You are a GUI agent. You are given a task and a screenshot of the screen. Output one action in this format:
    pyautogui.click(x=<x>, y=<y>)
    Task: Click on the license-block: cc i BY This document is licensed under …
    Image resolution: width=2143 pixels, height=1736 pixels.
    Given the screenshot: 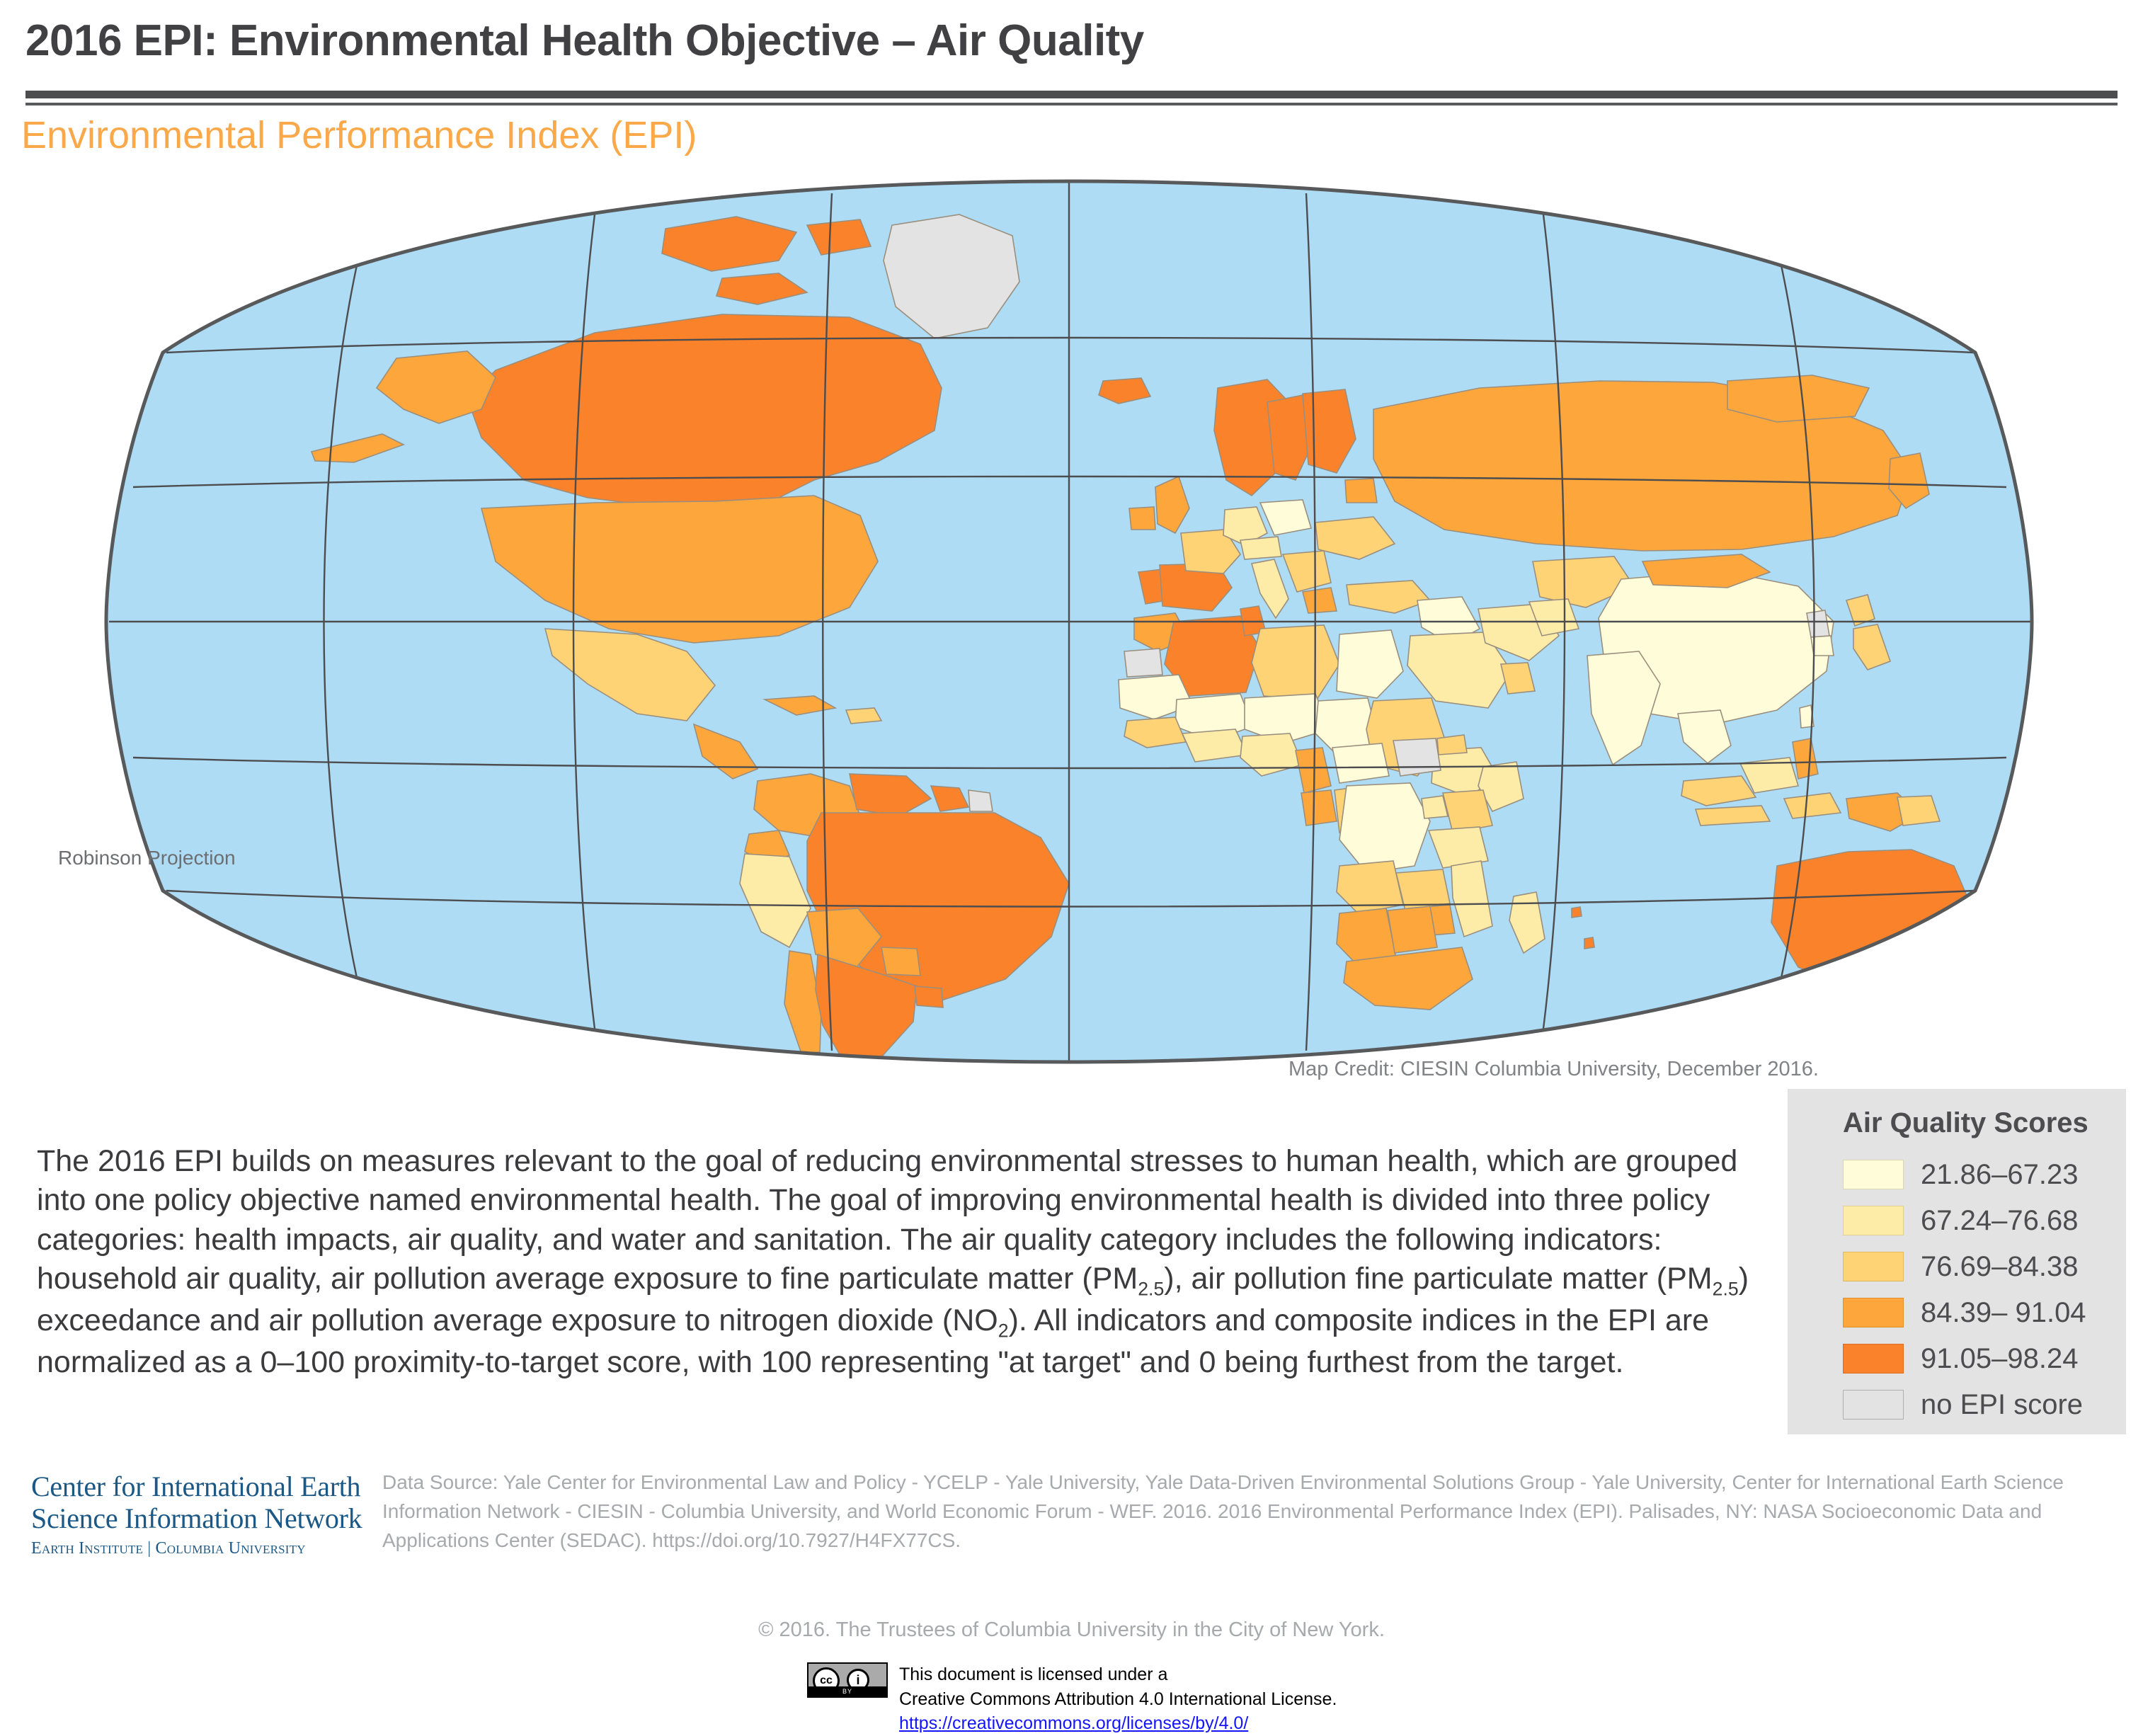 What is the action you would take?
    pyautogui.click(x=1072, y=1699)
    